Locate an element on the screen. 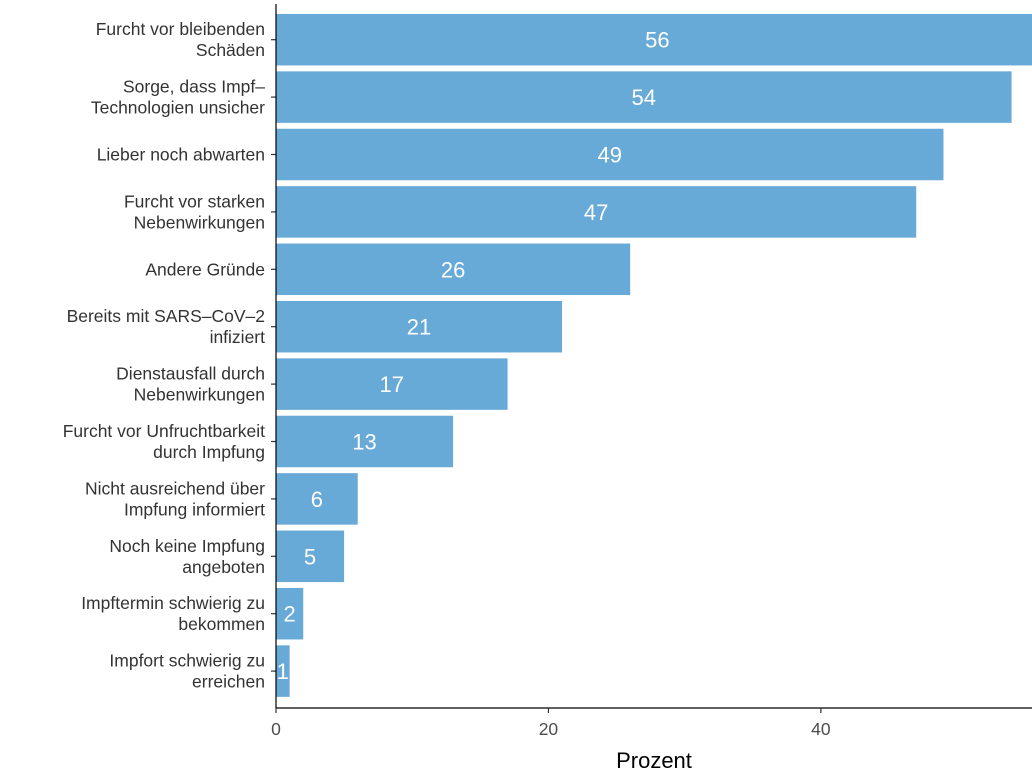 The height and width of the screenshot is (772, 1032). bar-value-label-6: 17 is located at coordinates (392, 384).